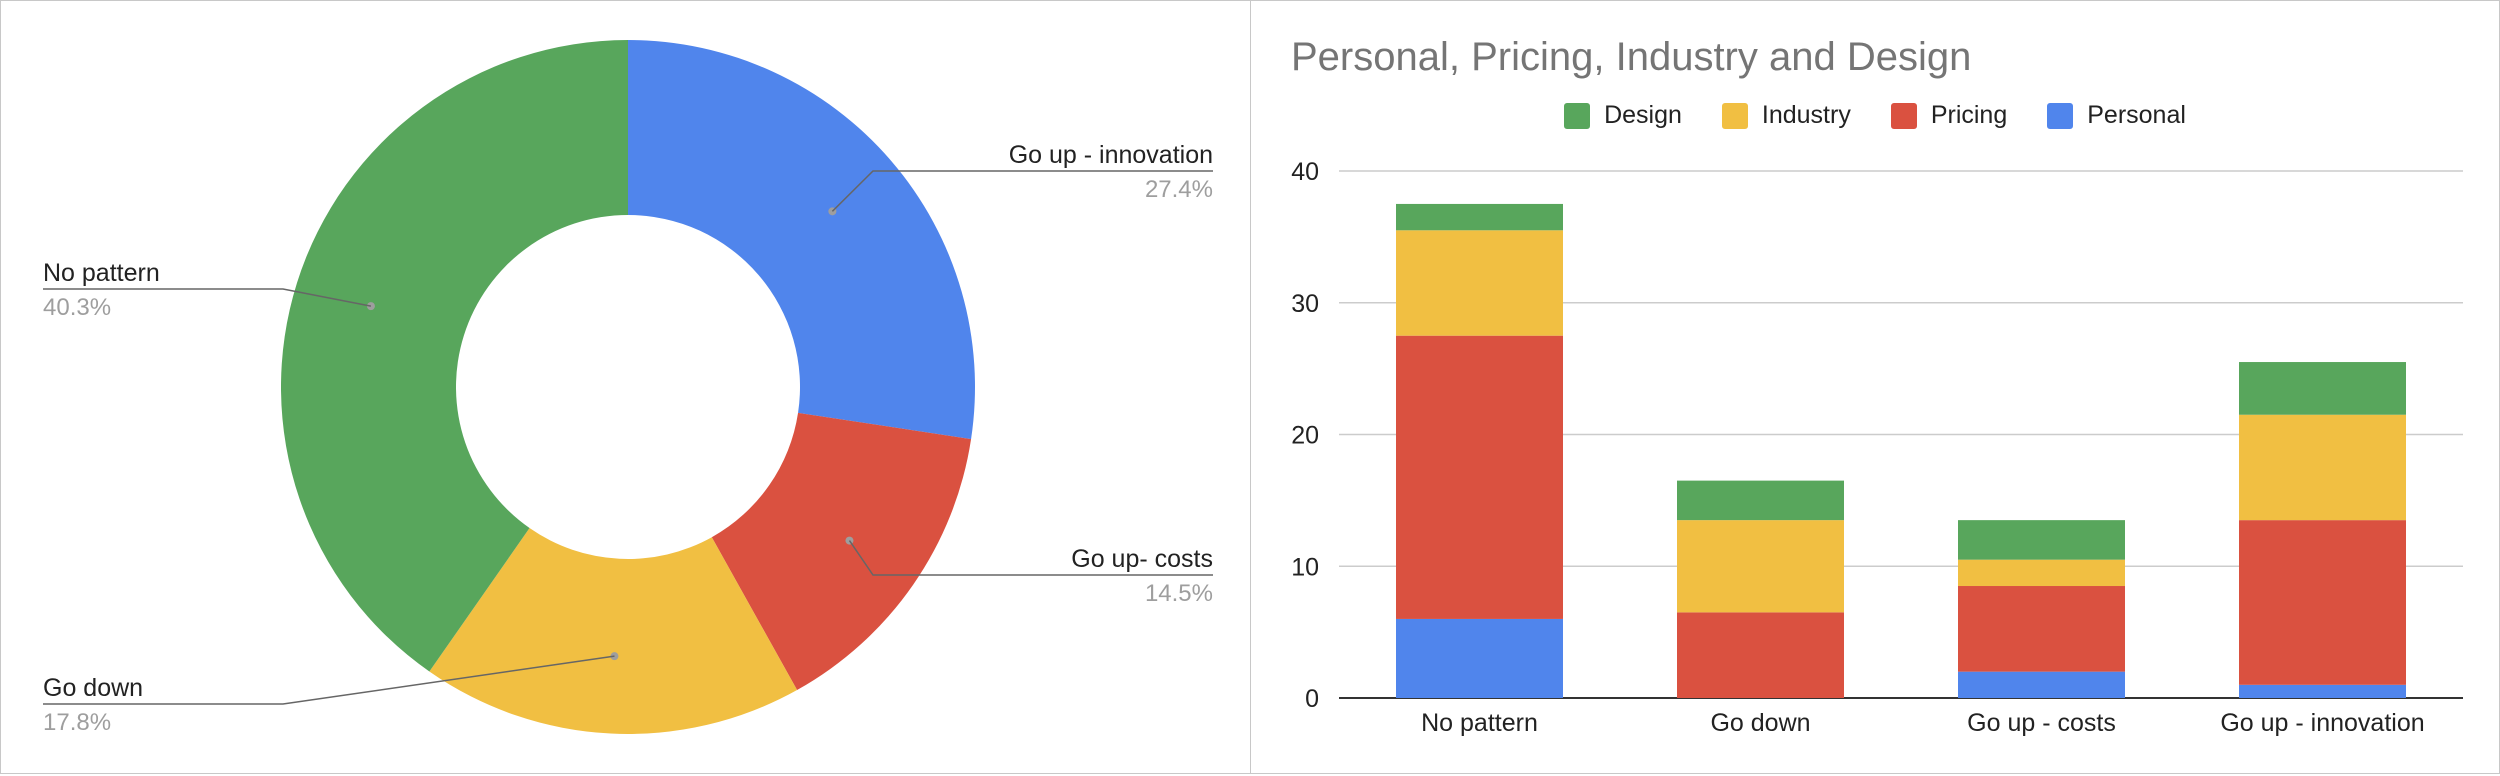 The image size is (2500, 776). What do you see at coordinates (101, 273) in the screenshot?
I see `slice-label: No pattern` at bounding box center [101, 273].